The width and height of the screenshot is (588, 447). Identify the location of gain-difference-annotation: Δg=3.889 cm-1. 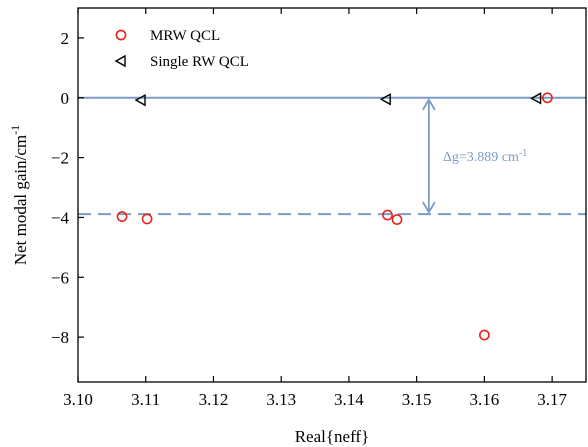
(474, 156).